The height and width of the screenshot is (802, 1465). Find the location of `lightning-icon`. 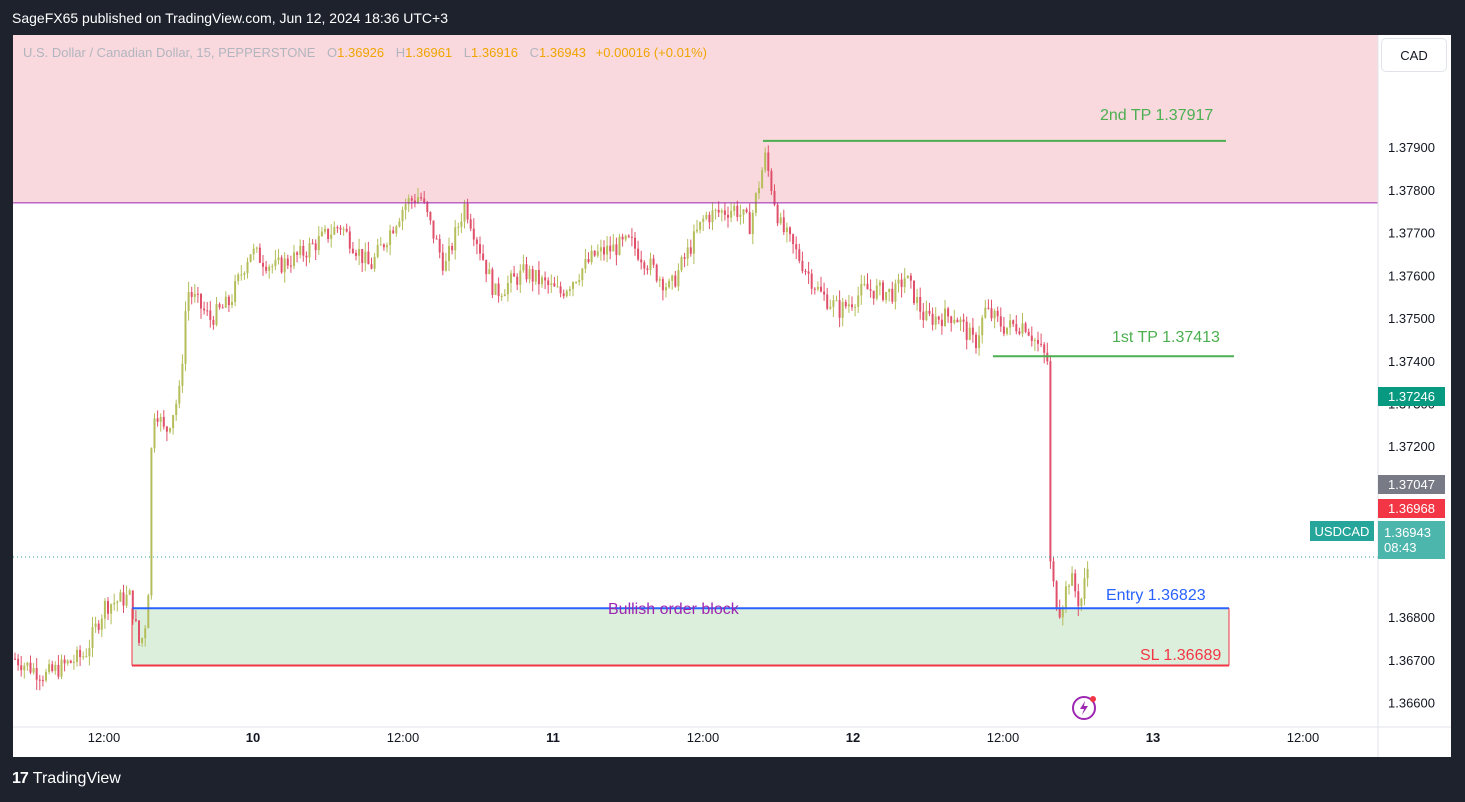

lightning-icon is located at coordinates (1084, 707).